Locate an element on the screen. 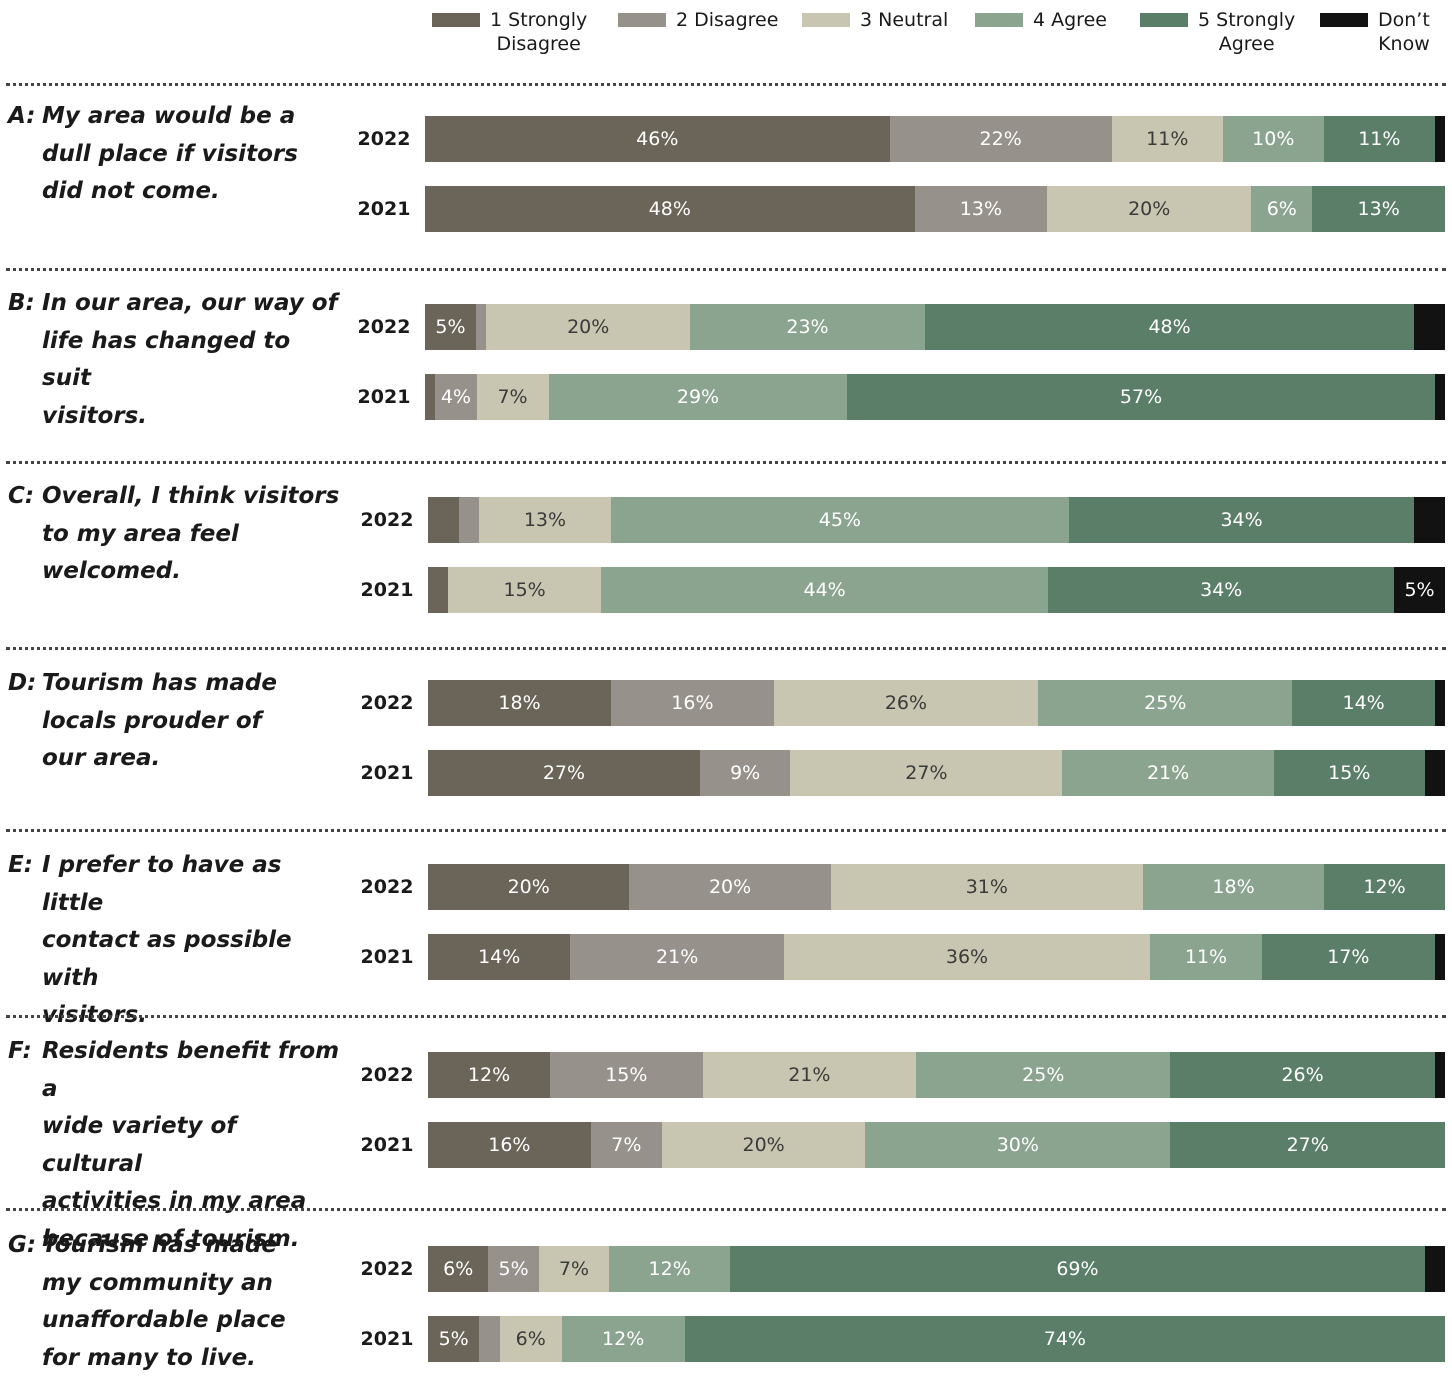 The width and height of the screenshot is (1452, 1377). bar-segment-sd: 18% is located at coordinates (520, 703).